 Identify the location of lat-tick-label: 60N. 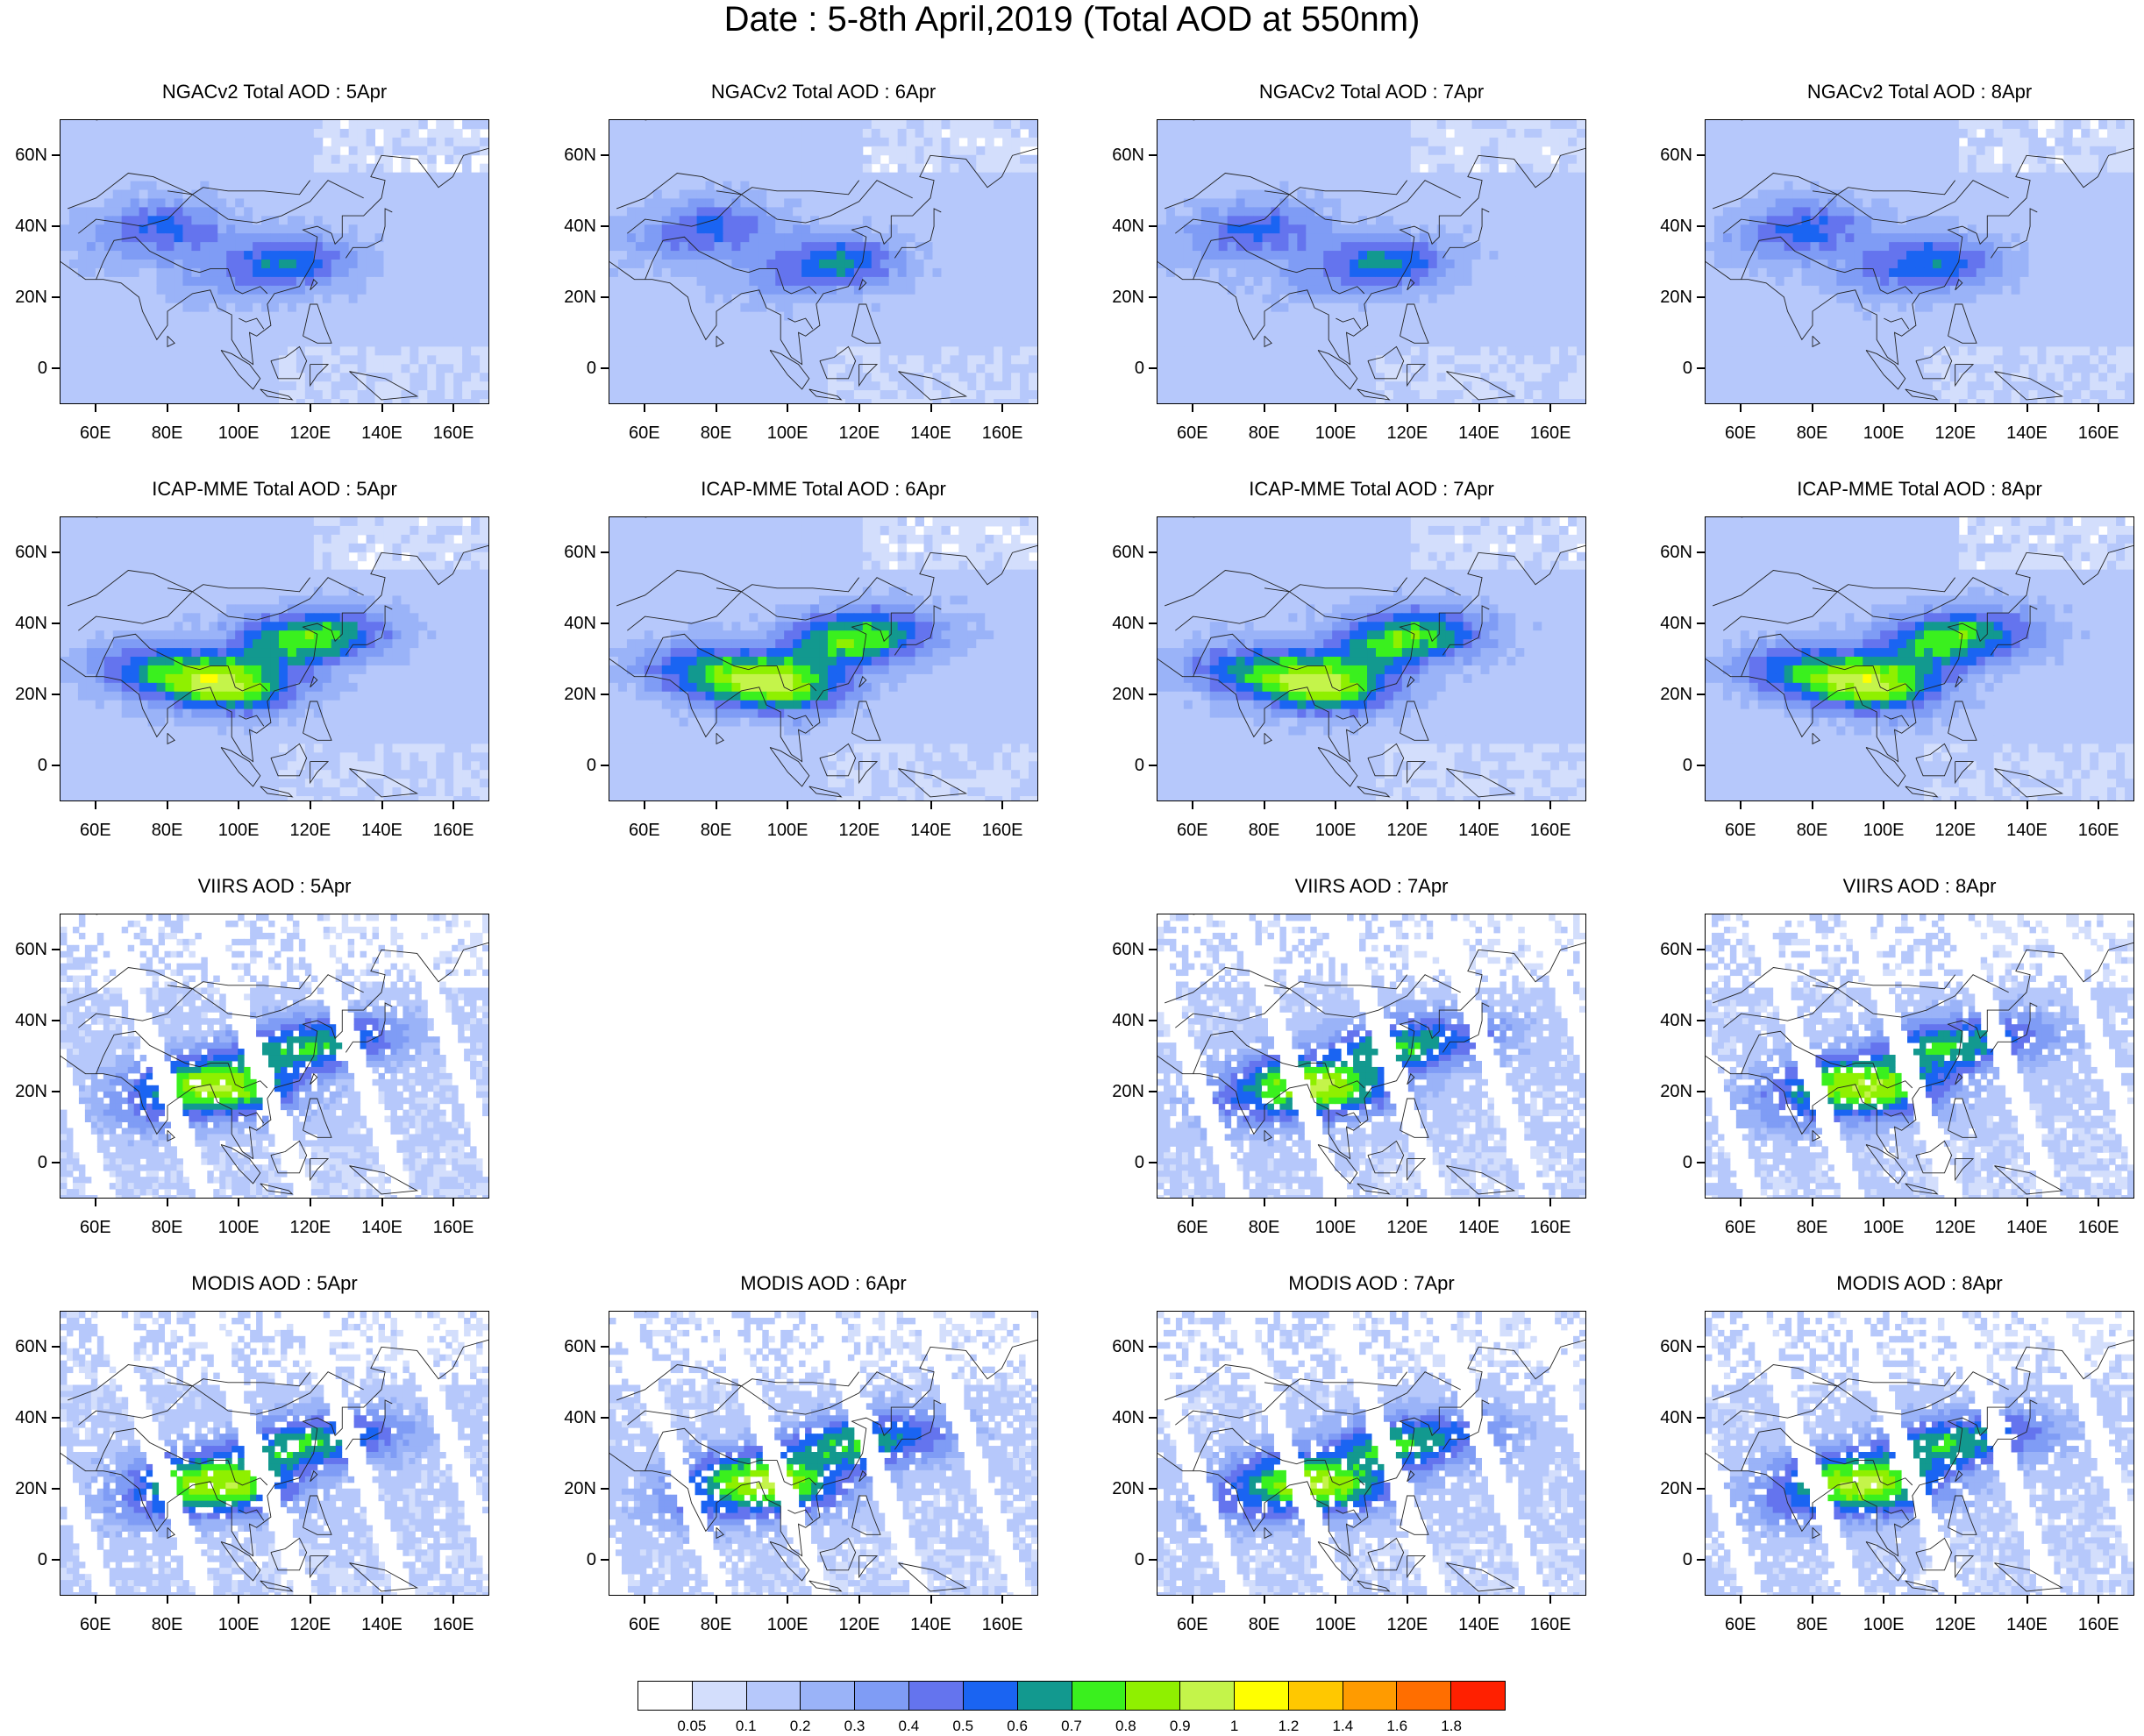
(1118, 949).